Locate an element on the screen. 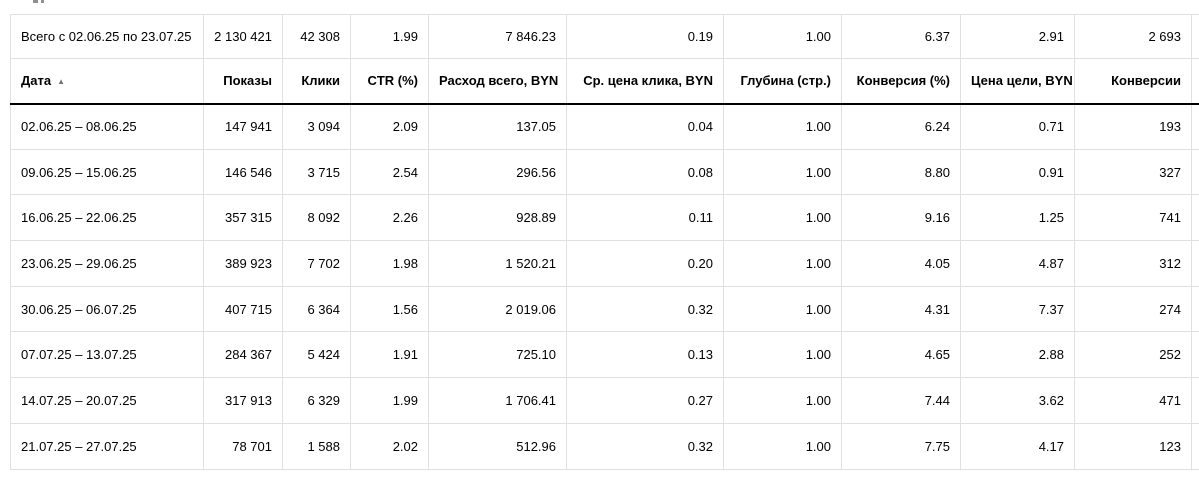 Image resolution: width=1199 pixels, height=487 pixels. value-cell: 7 702 is located at coordinates (316, 263).